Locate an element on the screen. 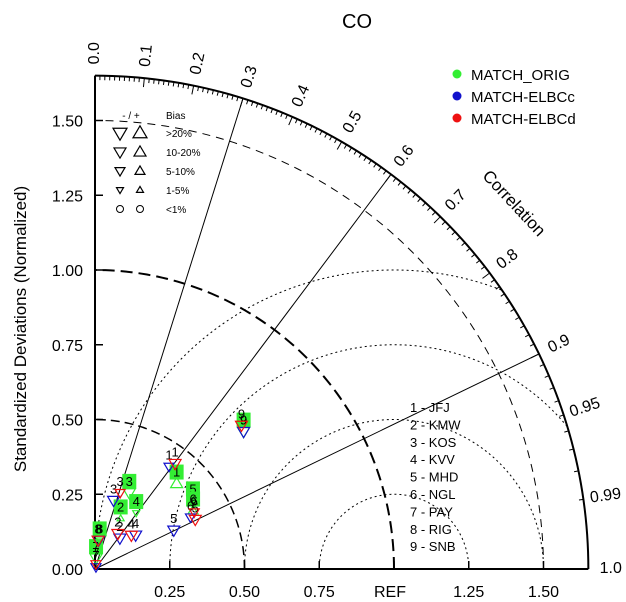 Image resolution: width=626 pixels, height=602 pixels. station-label: 3 - KOS is located at coordinates (433, 442).